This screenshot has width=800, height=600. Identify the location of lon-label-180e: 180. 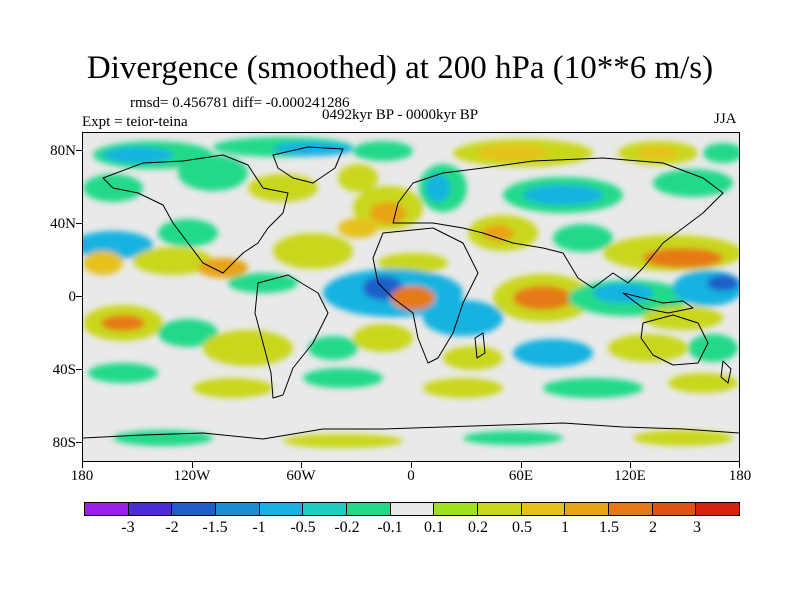
(740, 476).